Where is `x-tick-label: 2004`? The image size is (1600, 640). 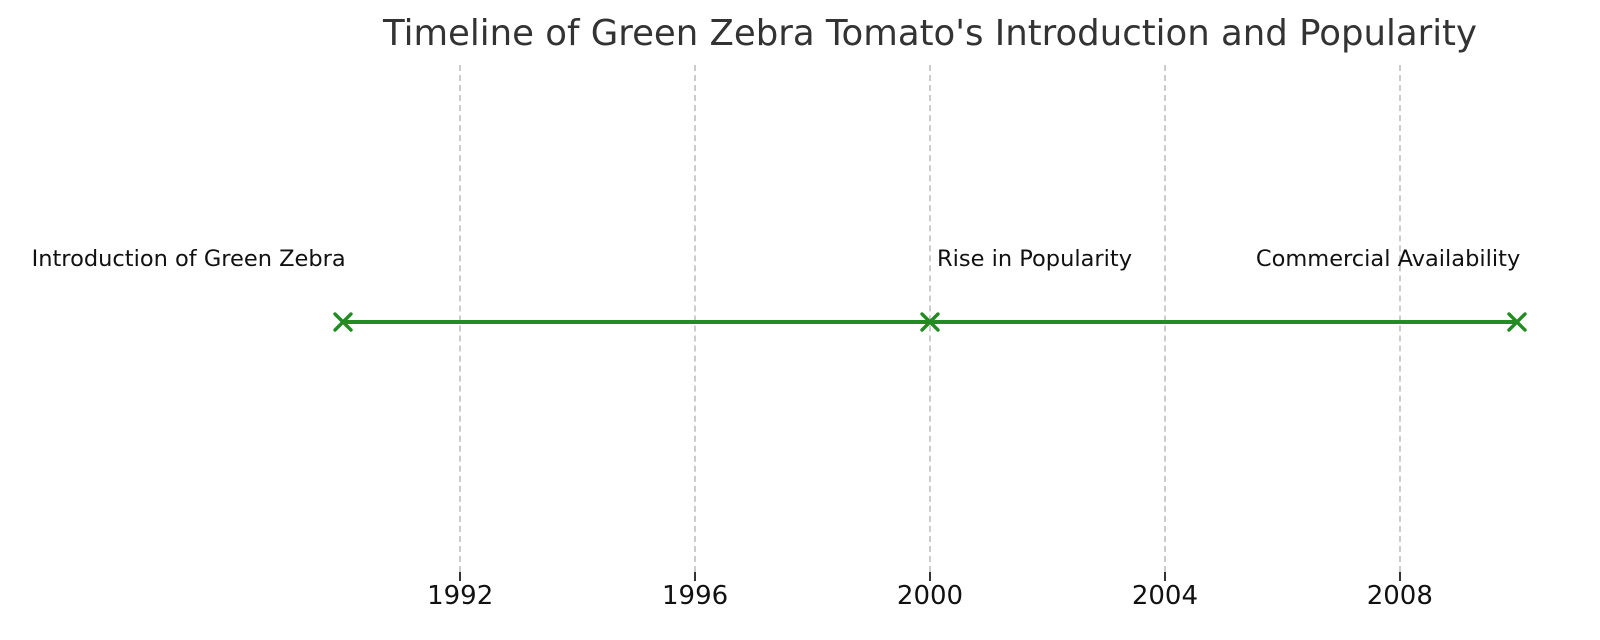
x-tick-label: 2004 is located at coordinates (1164, 596).